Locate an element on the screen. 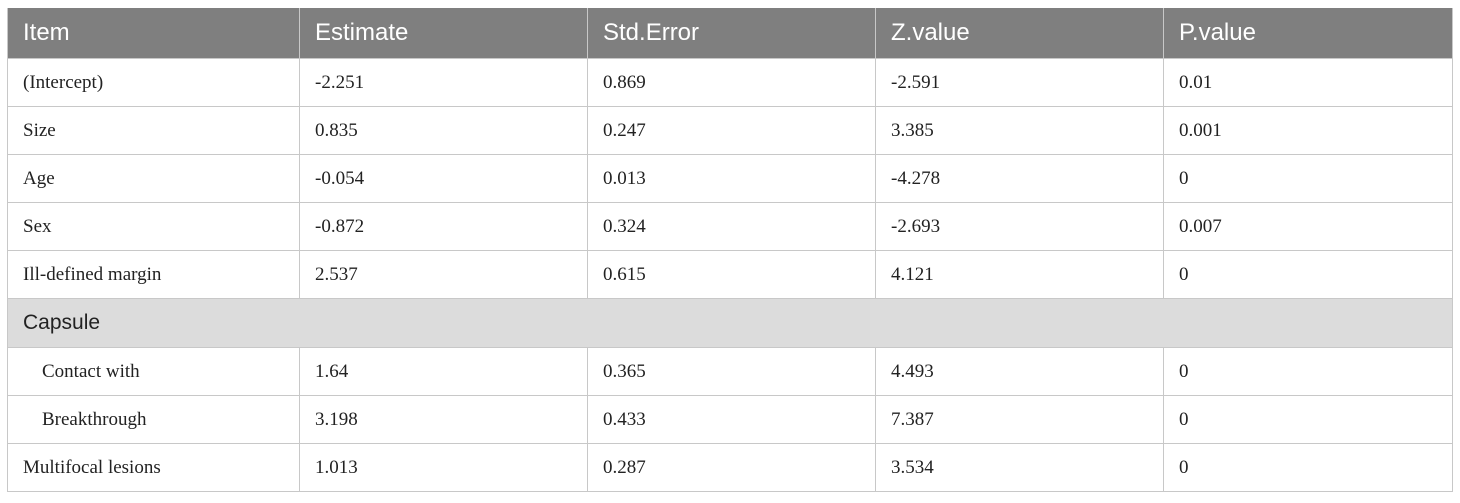 The height and width of the screenshot is (503, 1460). cell-z-value: -2.693 is located at coordinates (1019, 226).